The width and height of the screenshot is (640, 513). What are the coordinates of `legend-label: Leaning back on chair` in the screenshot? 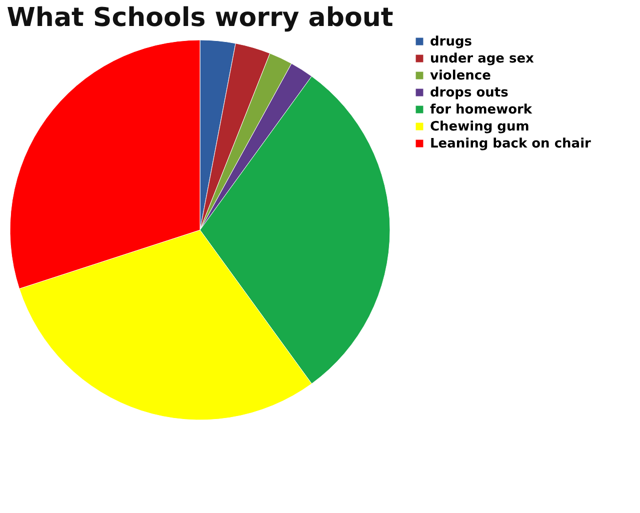 It's located at (511, 144).